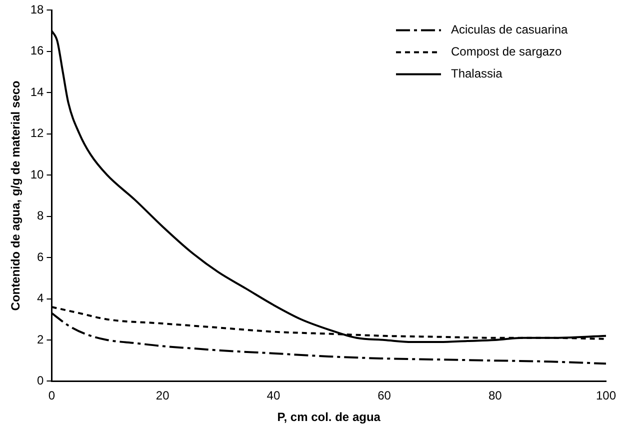 This screenshot has width=621, height=434. What do you see at coordinates (37, 9) in the screenshot?
I see `y-tick-label: 18` at bounding box center [37, 9].